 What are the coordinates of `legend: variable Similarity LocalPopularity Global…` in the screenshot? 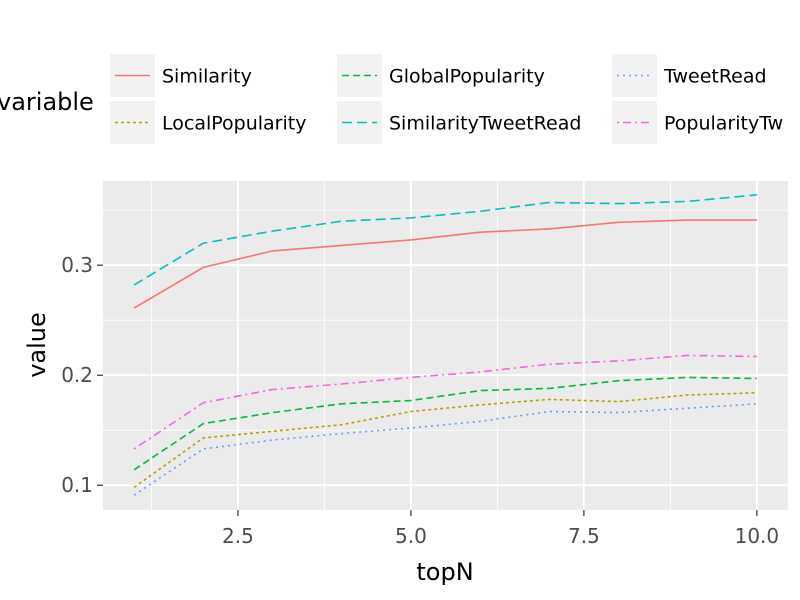 It's located at (391, 99).